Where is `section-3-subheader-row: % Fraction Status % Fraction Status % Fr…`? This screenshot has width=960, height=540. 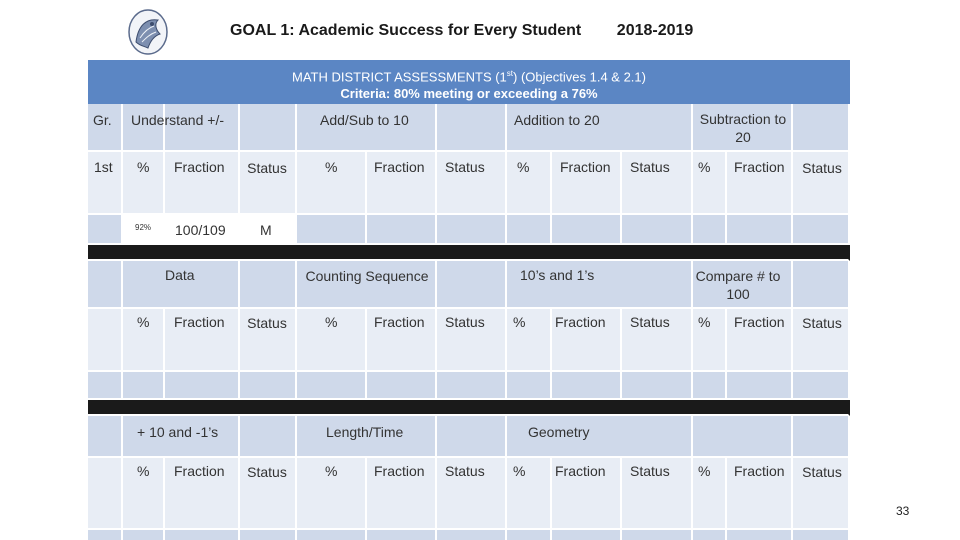
section-3-subheader-row: % Fraction Status % Fraction Status % Fr… is located at coordinates (469, 494).